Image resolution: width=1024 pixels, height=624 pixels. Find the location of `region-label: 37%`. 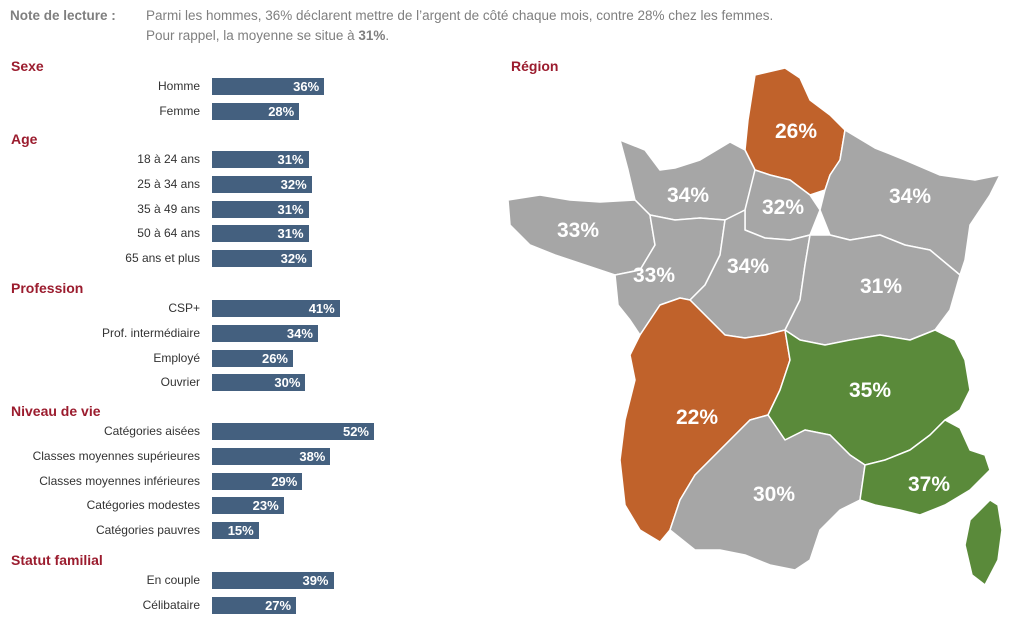

region-label: 37% is located at coordinates (929, 484).